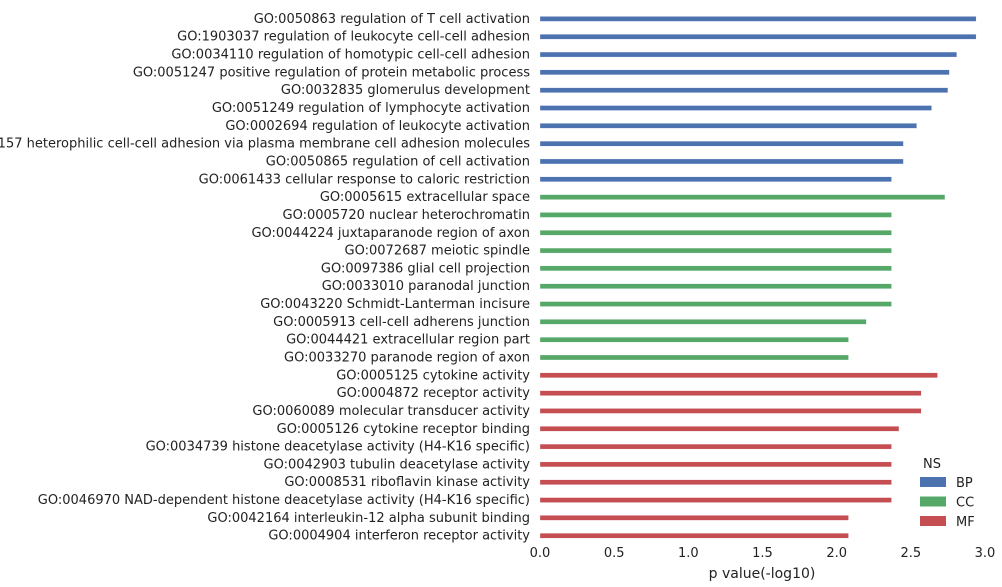  What do you see at coordinates (965, 522) in the screenshot?
I see `legend-label: MF` at bounding box center [965, 522].